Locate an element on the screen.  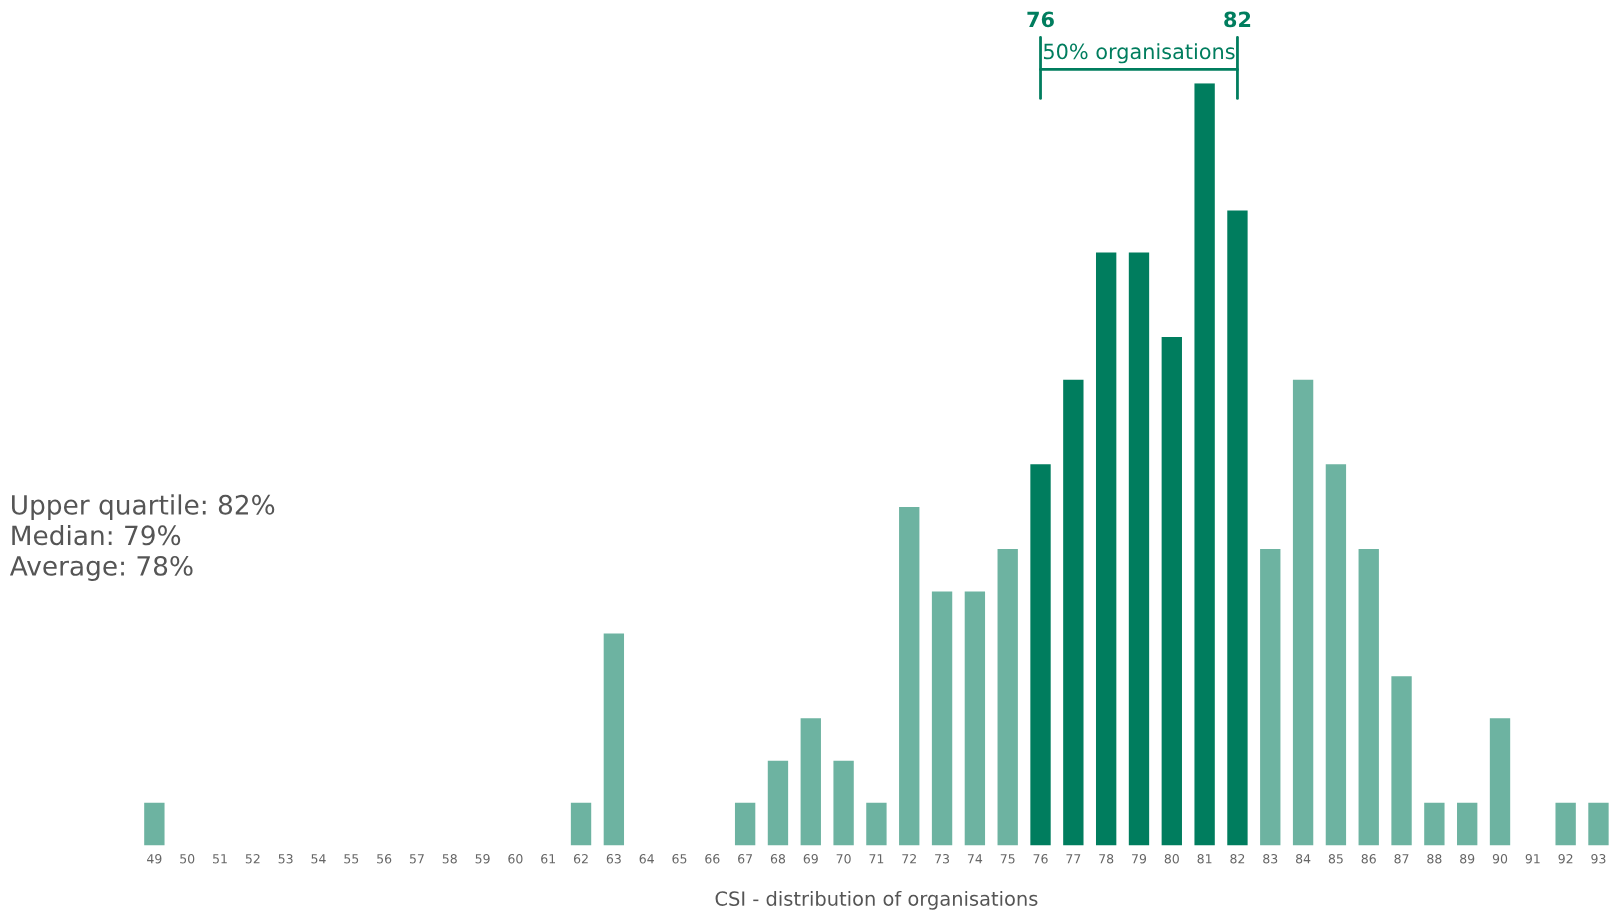
x-tick-label: 59 is located at coordinates (482, 859).